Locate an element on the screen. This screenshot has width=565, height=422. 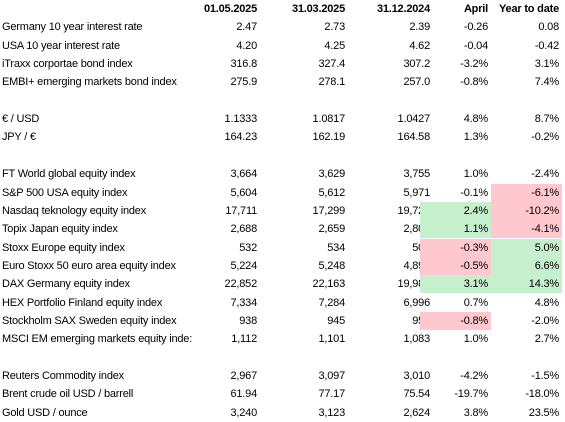
value-cell: 2.73 is located at coordinates (334, 27).